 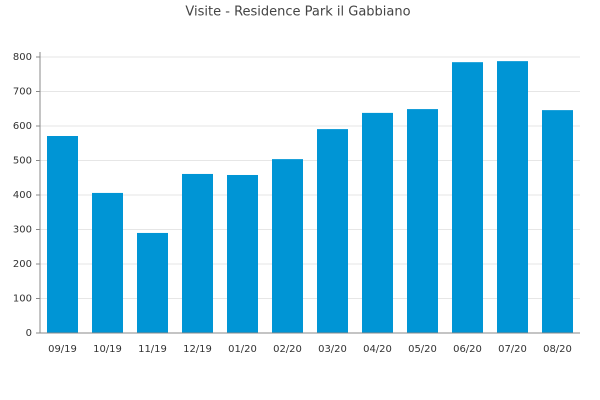 I want to click on x-tick-label: 05/20, so click(x=422, y=349).